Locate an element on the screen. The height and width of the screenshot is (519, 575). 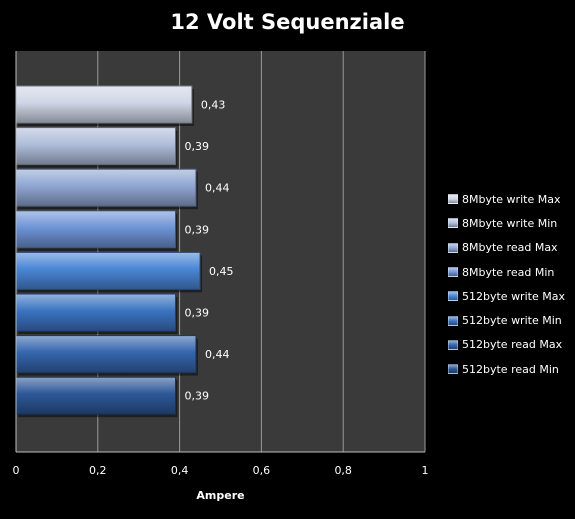
legend-item: 8Mbyte write Max is located at coordinates (508, 199).